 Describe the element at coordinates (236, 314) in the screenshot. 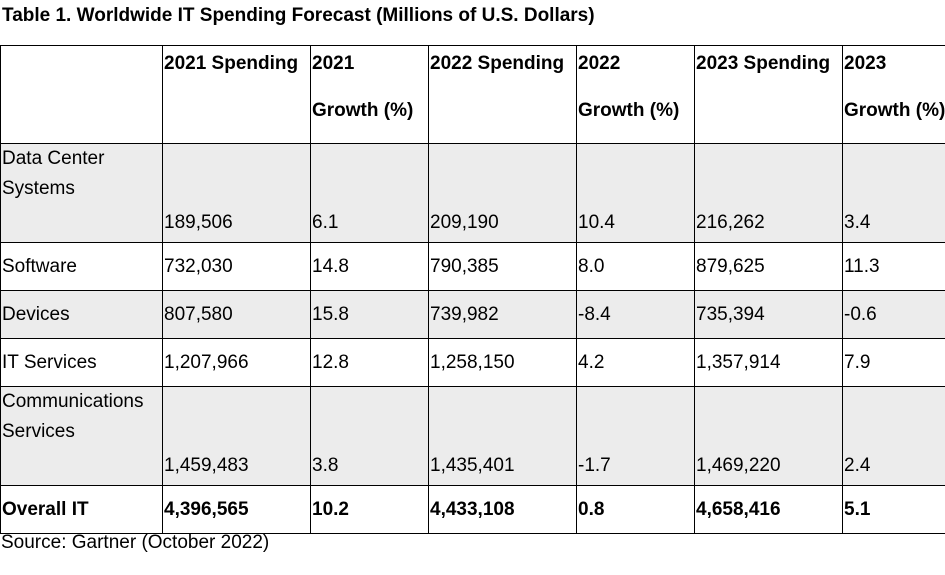

I see `cell-2021-spending: 807,580` at that location.